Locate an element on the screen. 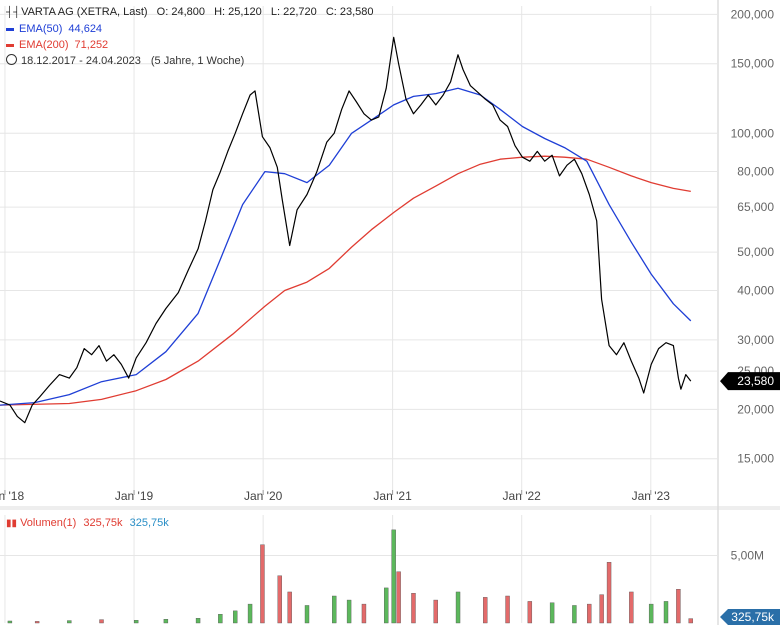 The height and width of the screenshot is (630, 780). ema50-legend: EMA(50) 44,624 is located at coordinates (190, 29).